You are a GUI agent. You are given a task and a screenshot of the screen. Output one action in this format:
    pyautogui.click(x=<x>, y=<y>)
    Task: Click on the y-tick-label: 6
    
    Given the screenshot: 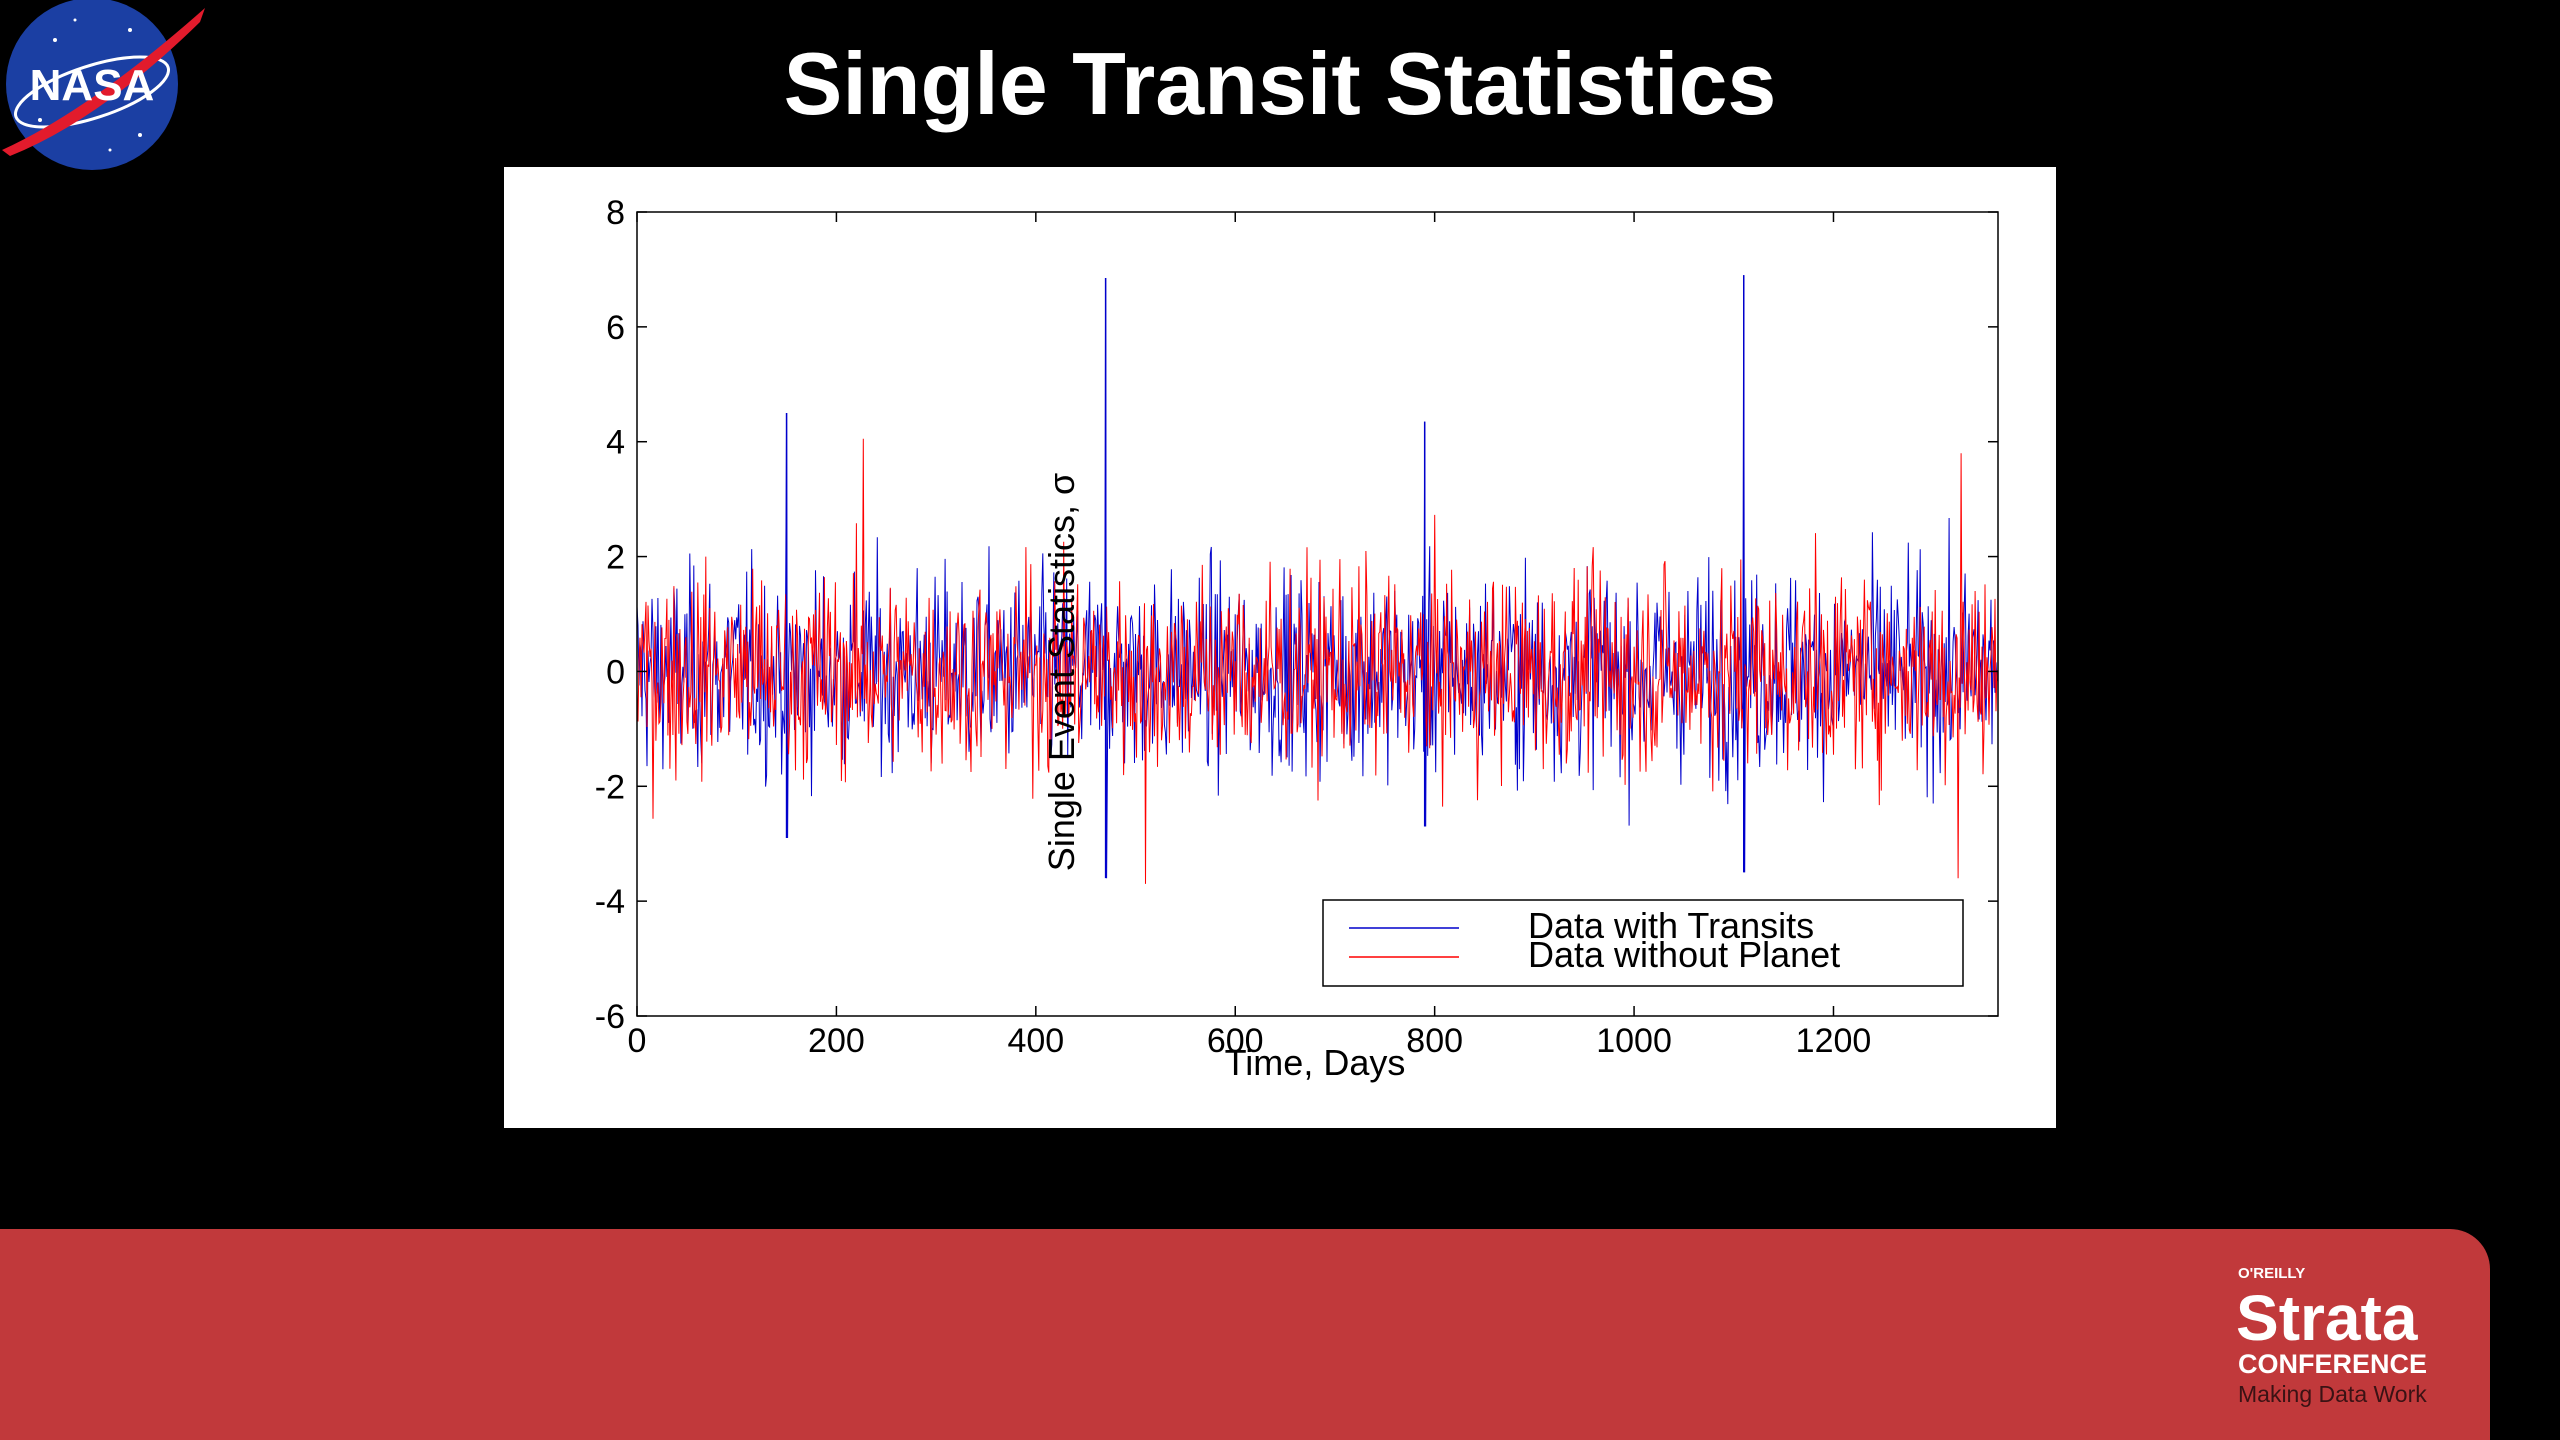 What is the action you would take?
    pyautogui.click(x=615, y=328)
    